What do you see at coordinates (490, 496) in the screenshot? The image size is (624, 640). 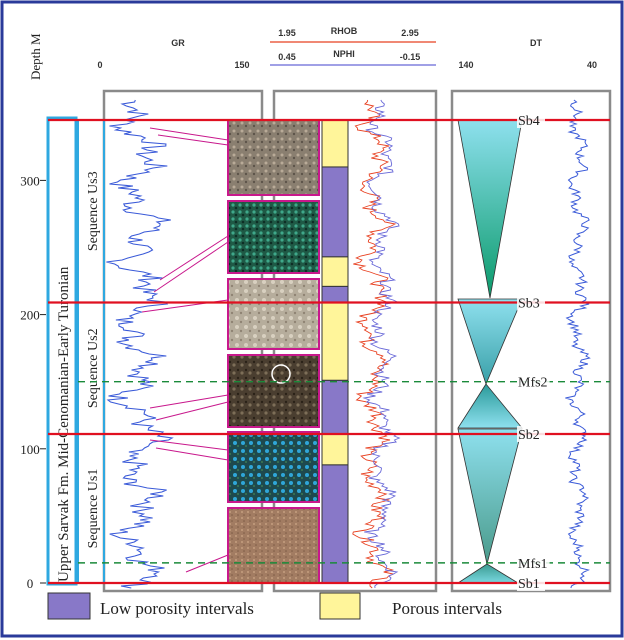 I see `tract-us1-upper-triangle` at bounding box center [490, 496].